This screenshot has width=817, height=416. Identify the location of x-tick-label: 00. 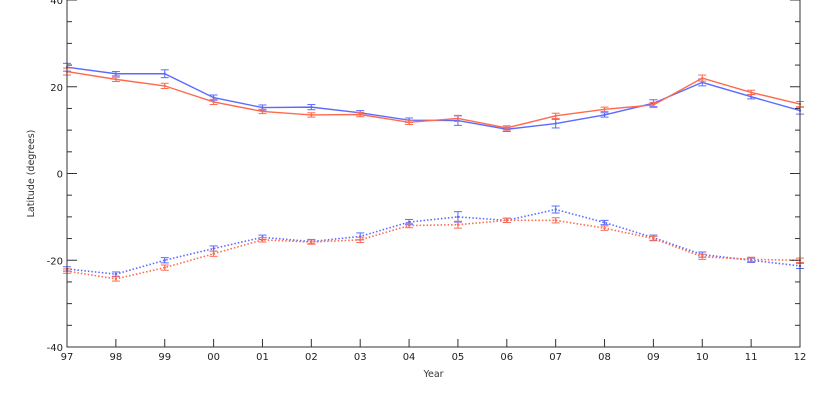
(213, 357).